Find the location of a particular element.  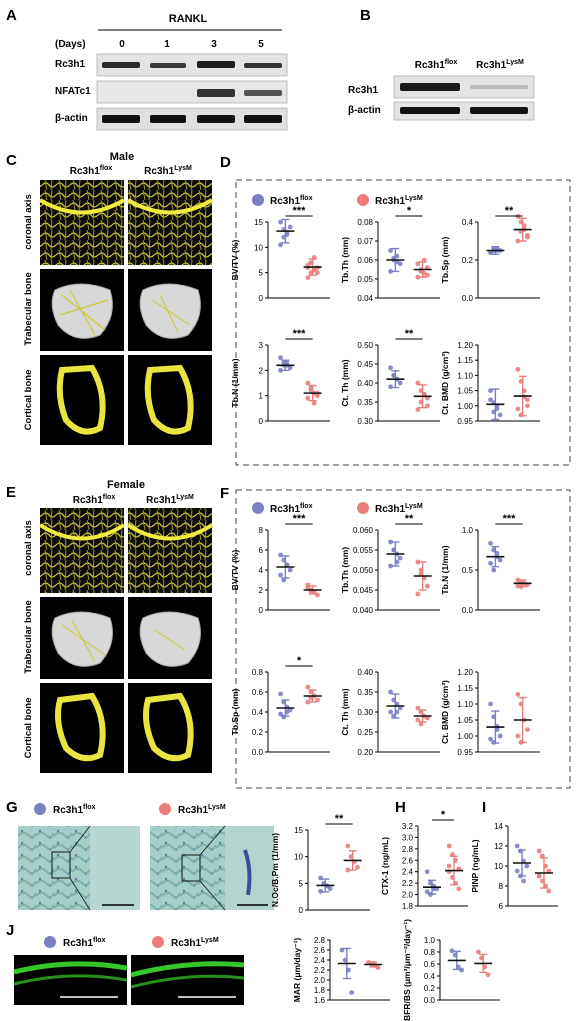

y-axis-label-F1: BV/TV (%) is located at coordinates (235, 570).